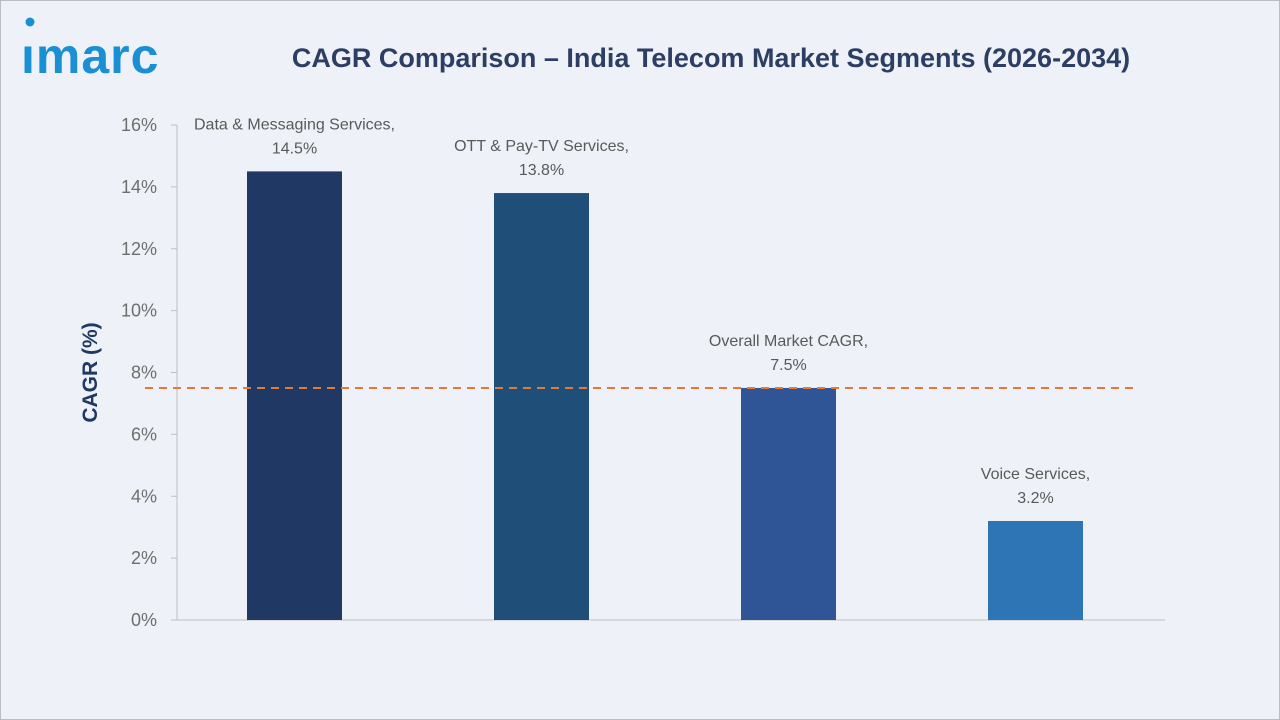 The height and width of the screenshot is (720, 1280). What do you see at coordinates (144, 558) in the screenshot?
I see `y-tick-label: 2%` at bounding box center [144, 558].